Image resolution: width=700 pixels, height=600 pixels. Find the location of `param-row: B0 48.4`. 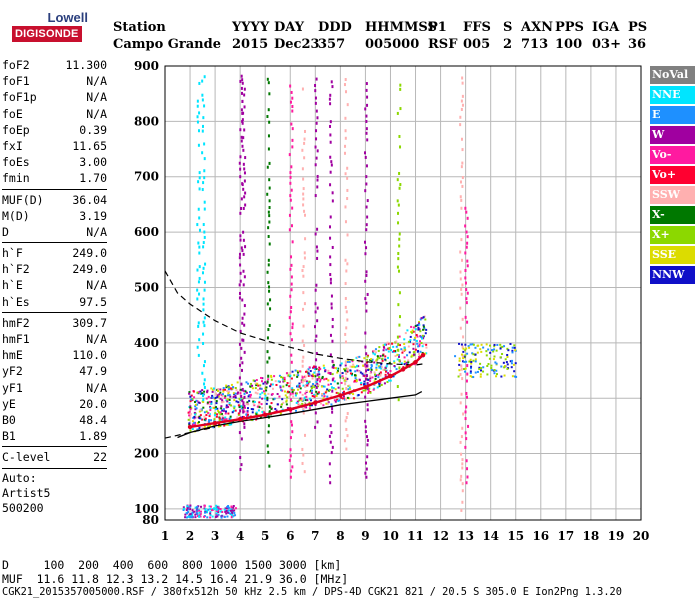

param-row: B0 48.4 is located at coordinates (54, 420).